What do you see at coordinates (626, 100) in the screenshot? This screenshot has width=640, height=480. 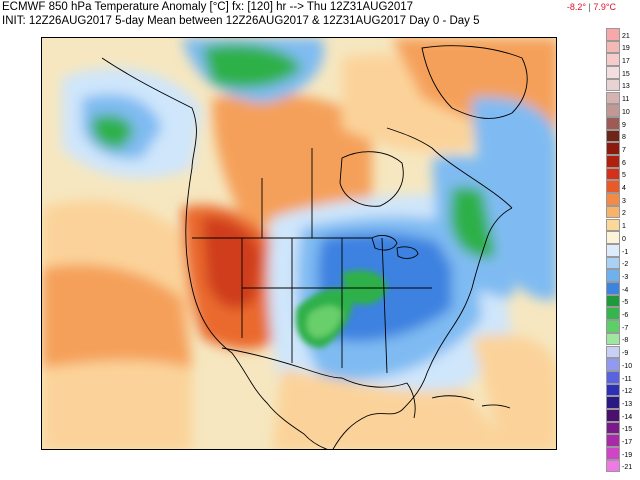 I see `legend-label: 11` at bounding box center [626, 100].